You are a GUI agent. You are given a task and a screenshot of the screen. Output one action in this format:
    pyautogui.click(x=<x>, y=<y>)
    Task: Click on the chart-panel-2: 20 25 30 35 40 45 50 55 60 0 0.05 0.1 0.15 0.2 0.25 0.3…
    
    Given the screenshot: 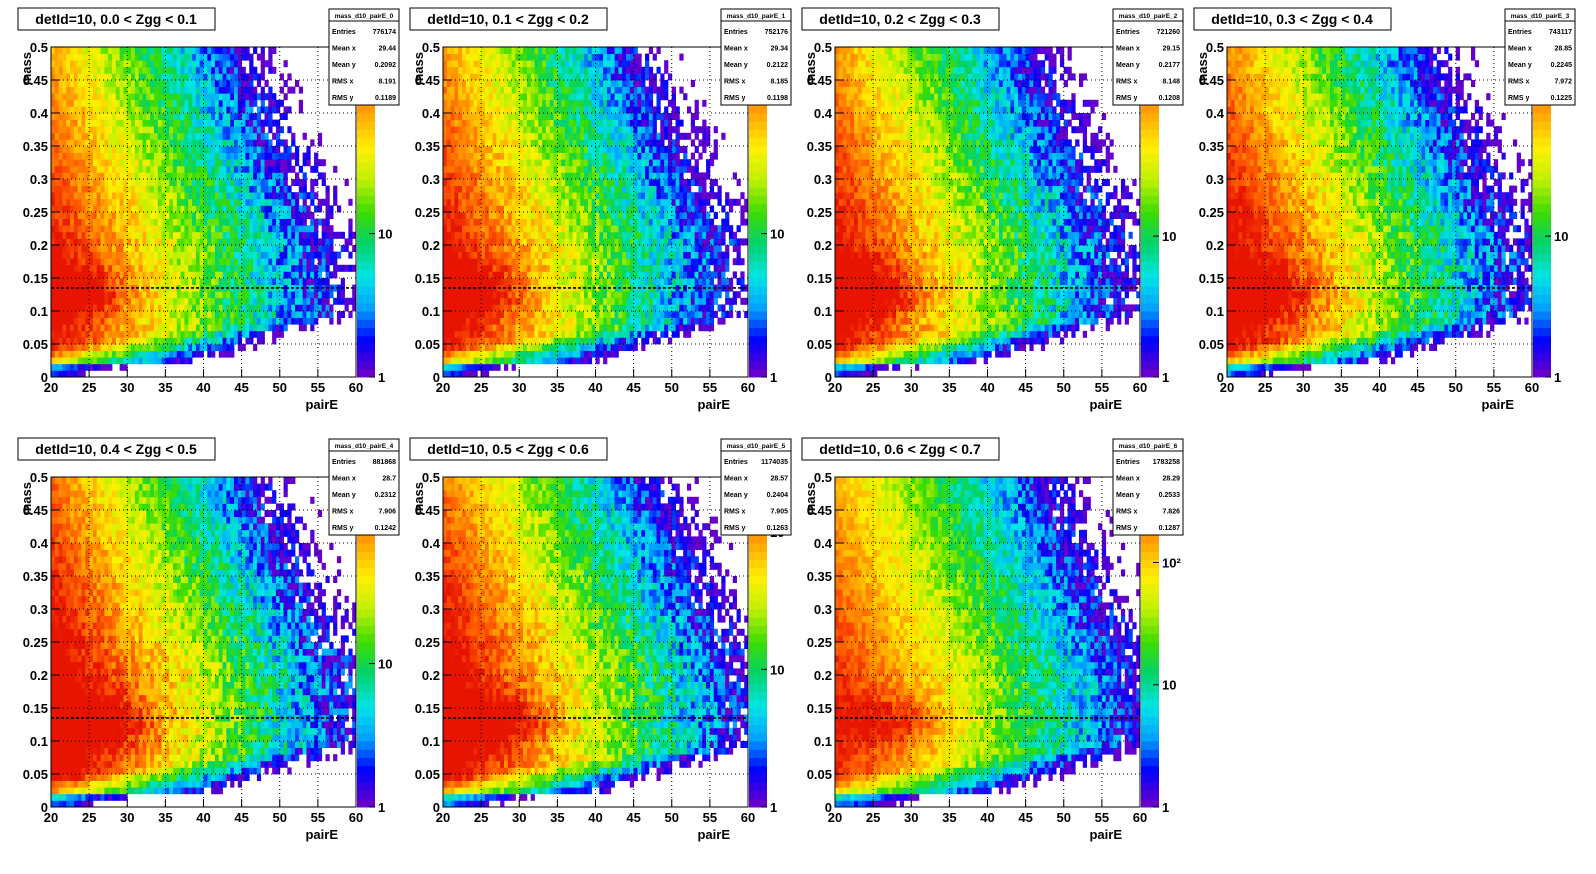 What is the action you would take?
    pyautogui.click(x=992, y=209)
    